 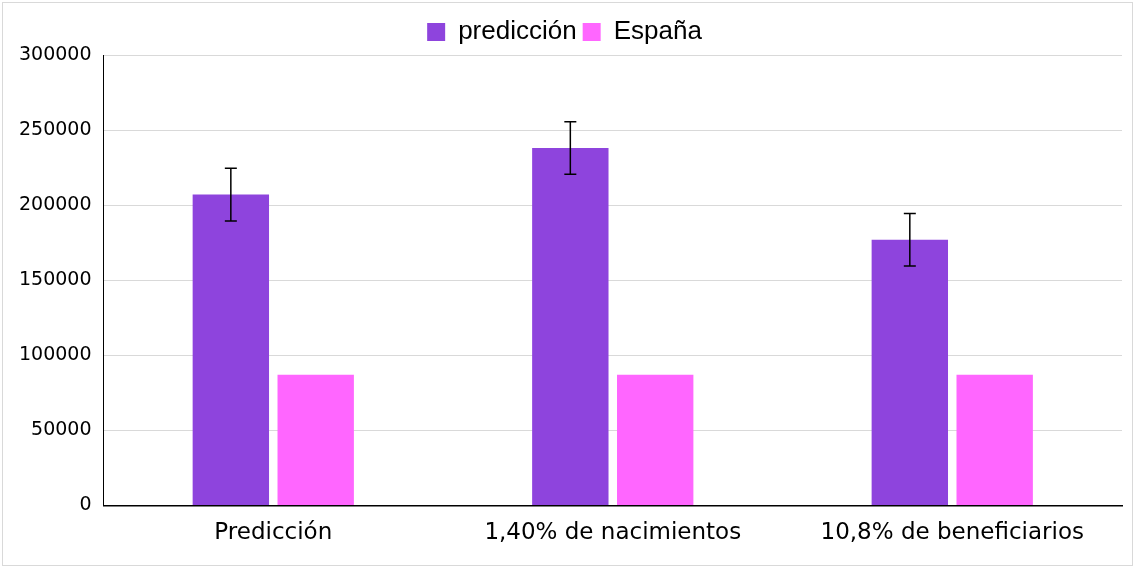 What do you see at coordinates (55, 353) in the screenshot?
I see `y-tick-label: 100000` at bounding box center [55, 353].